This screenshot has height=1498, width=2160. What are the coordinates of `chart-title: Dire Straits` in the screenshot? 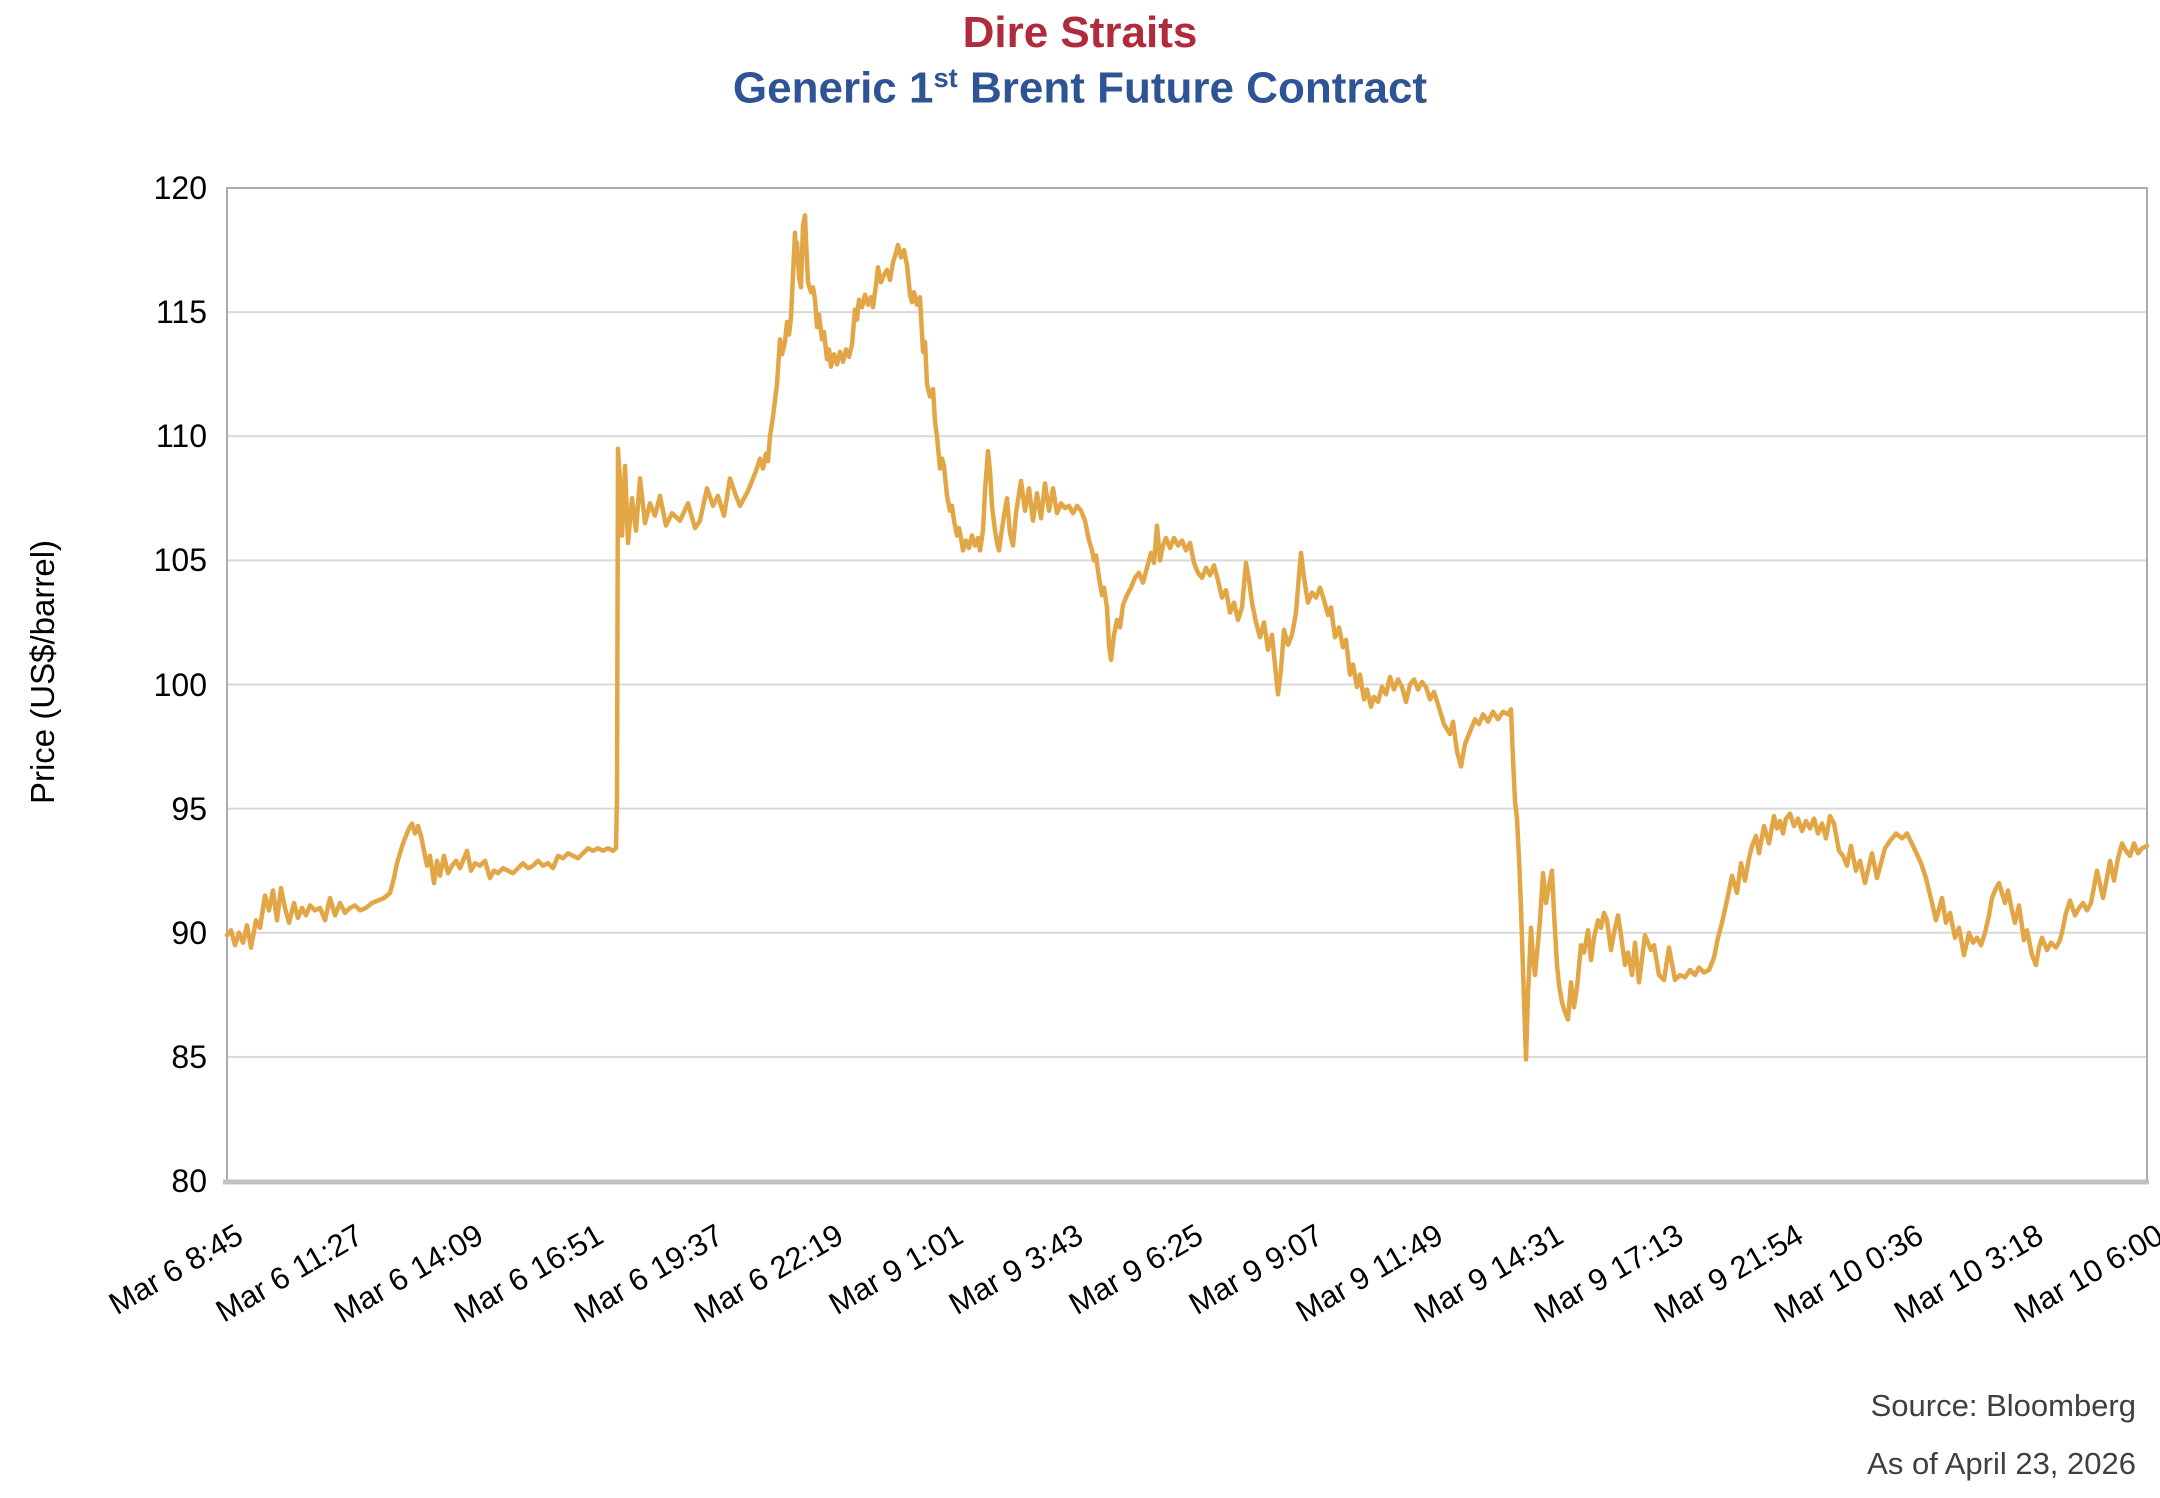 It's located at (1080, 32).